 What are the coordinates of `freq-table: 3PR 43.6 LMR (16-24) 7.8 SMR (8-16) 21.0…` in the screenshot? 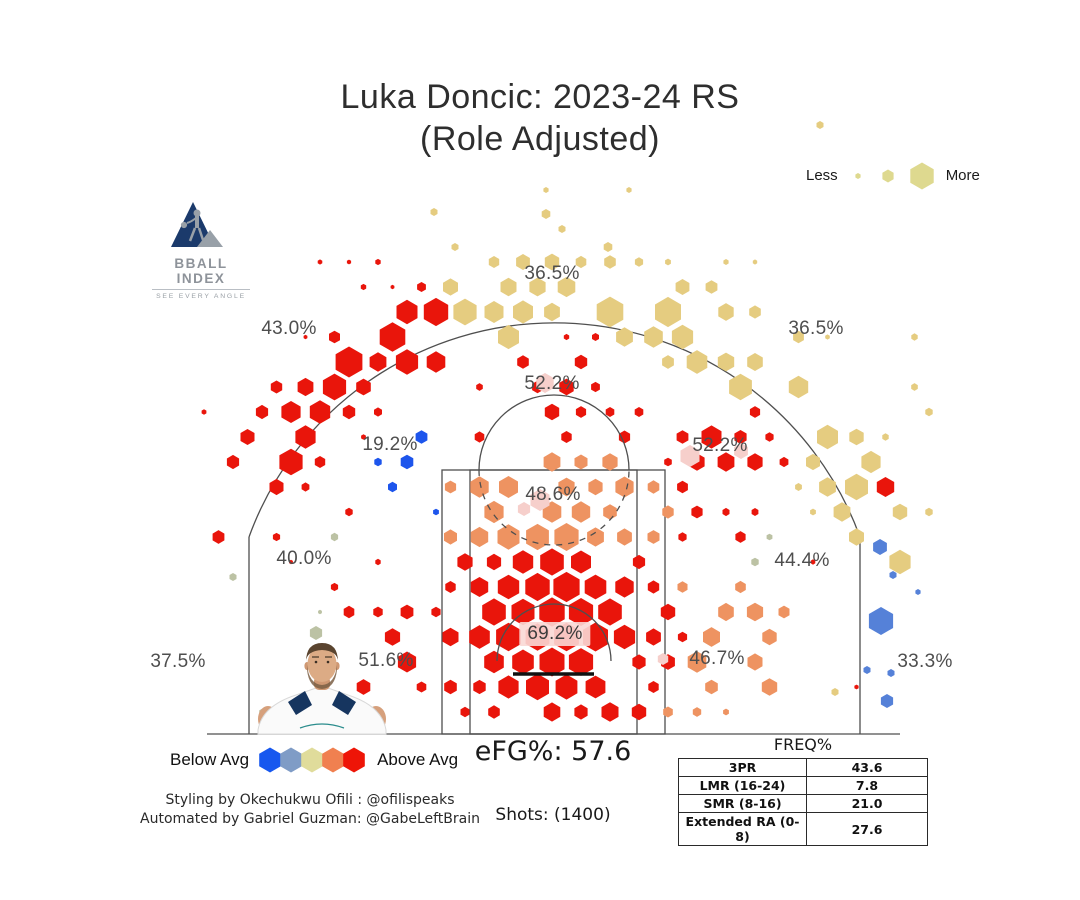 It's located at (803, 802).